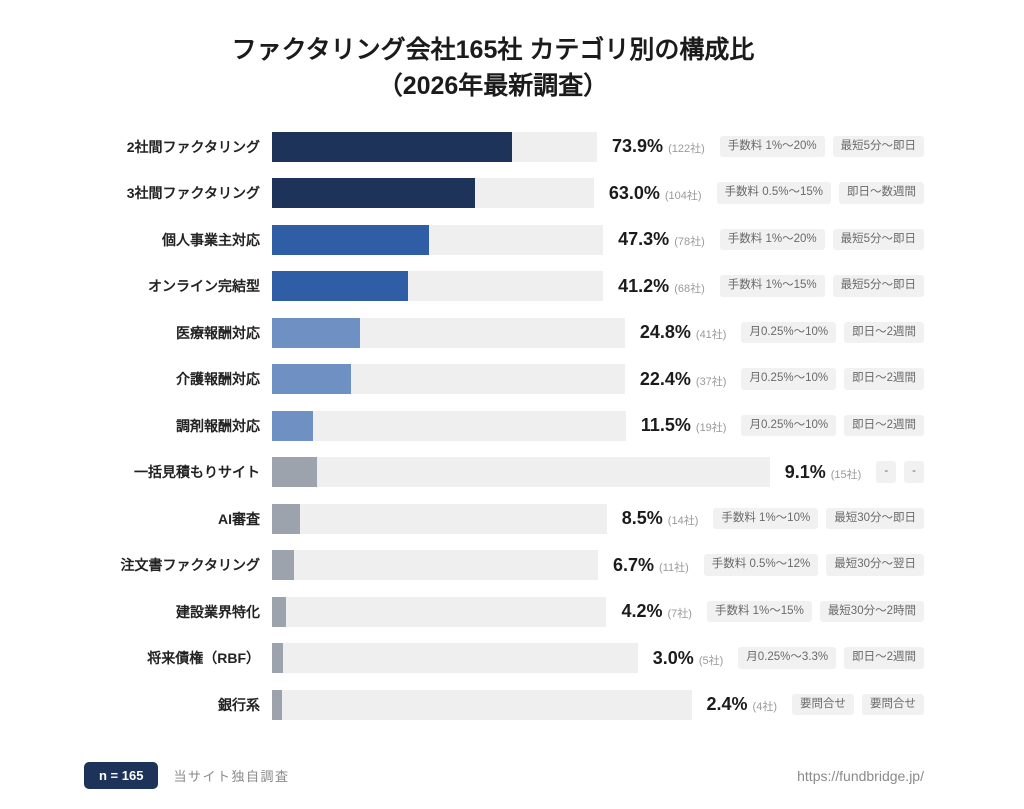 This screenshot has width=1024, height=809. I want to click on chart-row: 一括見積もりサイト 9.1% (15社) - -, so click(493, 472).